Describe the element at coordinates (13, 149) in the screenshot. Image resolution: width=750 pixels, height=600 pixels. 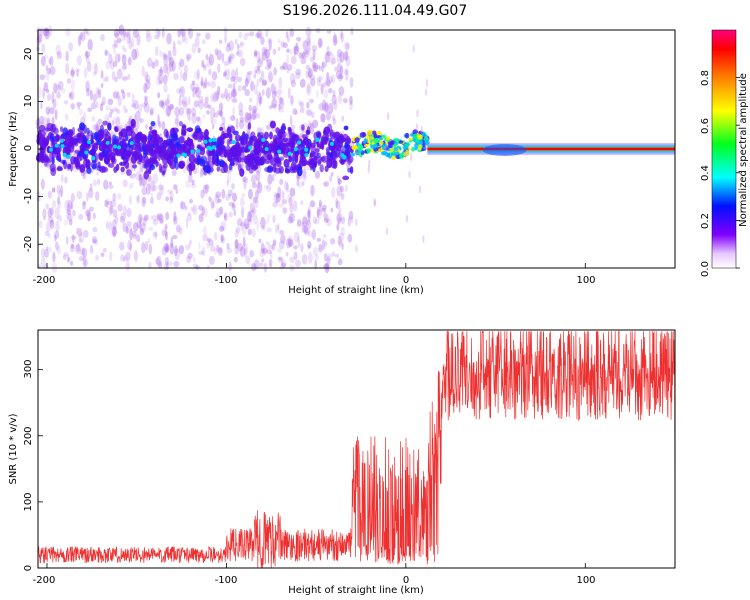
I see `top-y-axis-label: Frequency (Hz)` at that location.